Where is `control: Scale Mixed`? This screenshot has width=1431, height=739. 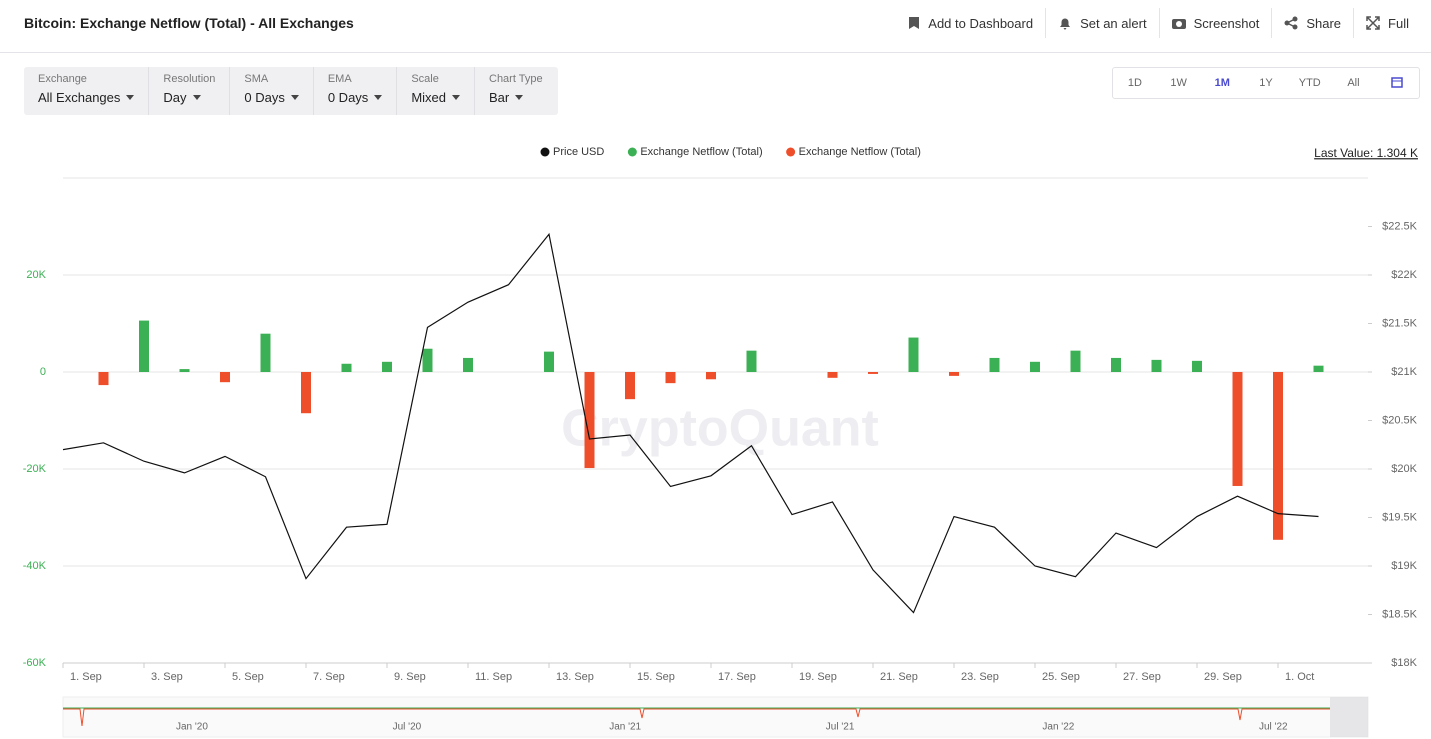 control: Scale Mixed is located at coordinates (436, 91).